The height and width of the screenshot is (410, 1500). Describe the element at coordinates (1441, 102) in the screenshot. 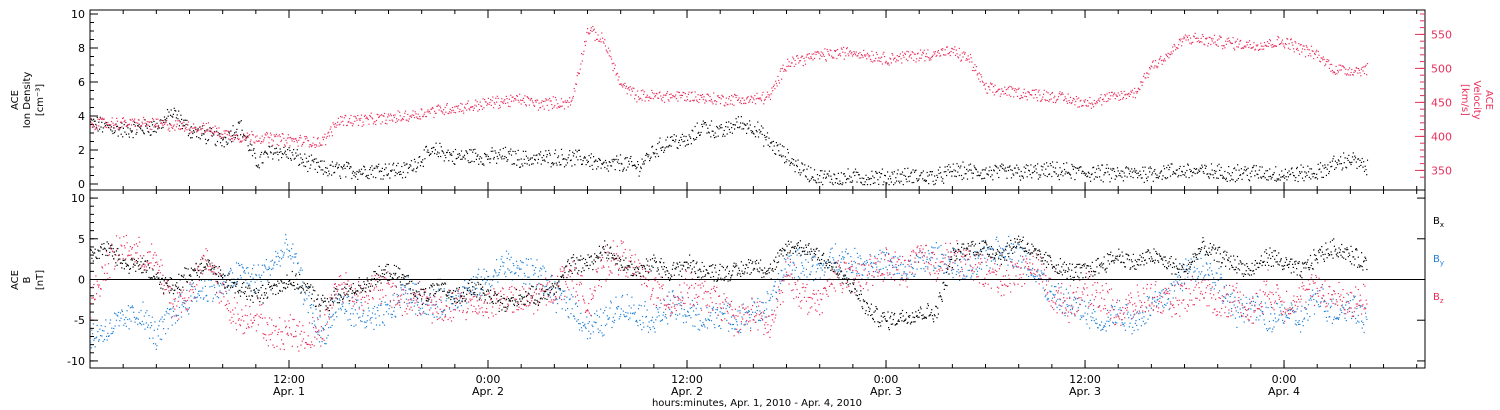

I see `velocity-tick-label: 450` at that location.